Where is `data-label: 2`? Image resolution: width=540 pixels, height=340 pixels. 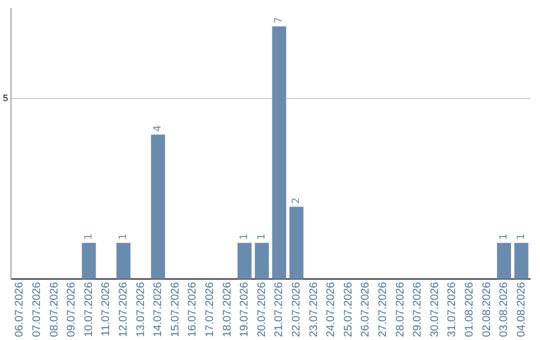 data-label: 2 is located at coordinates (296, 200).